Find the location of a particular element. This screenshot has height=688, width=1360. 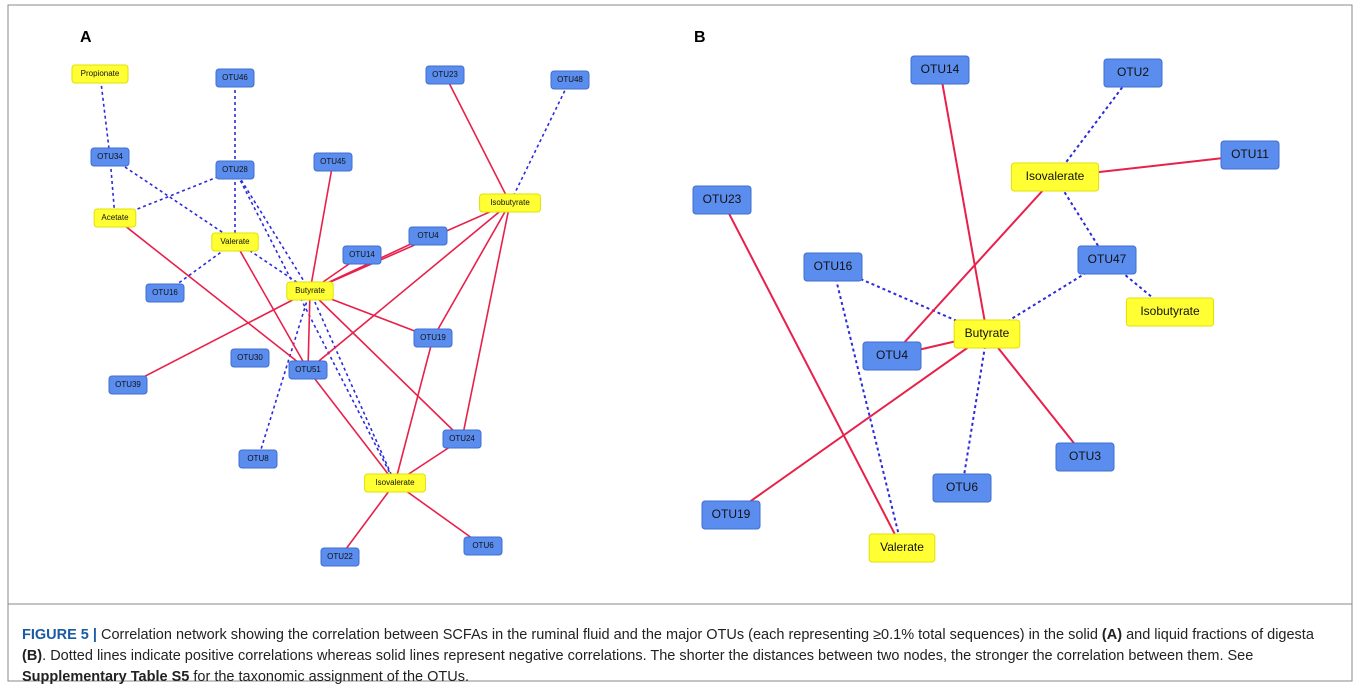

node: OTU14 is located at coordinates (940, 70).